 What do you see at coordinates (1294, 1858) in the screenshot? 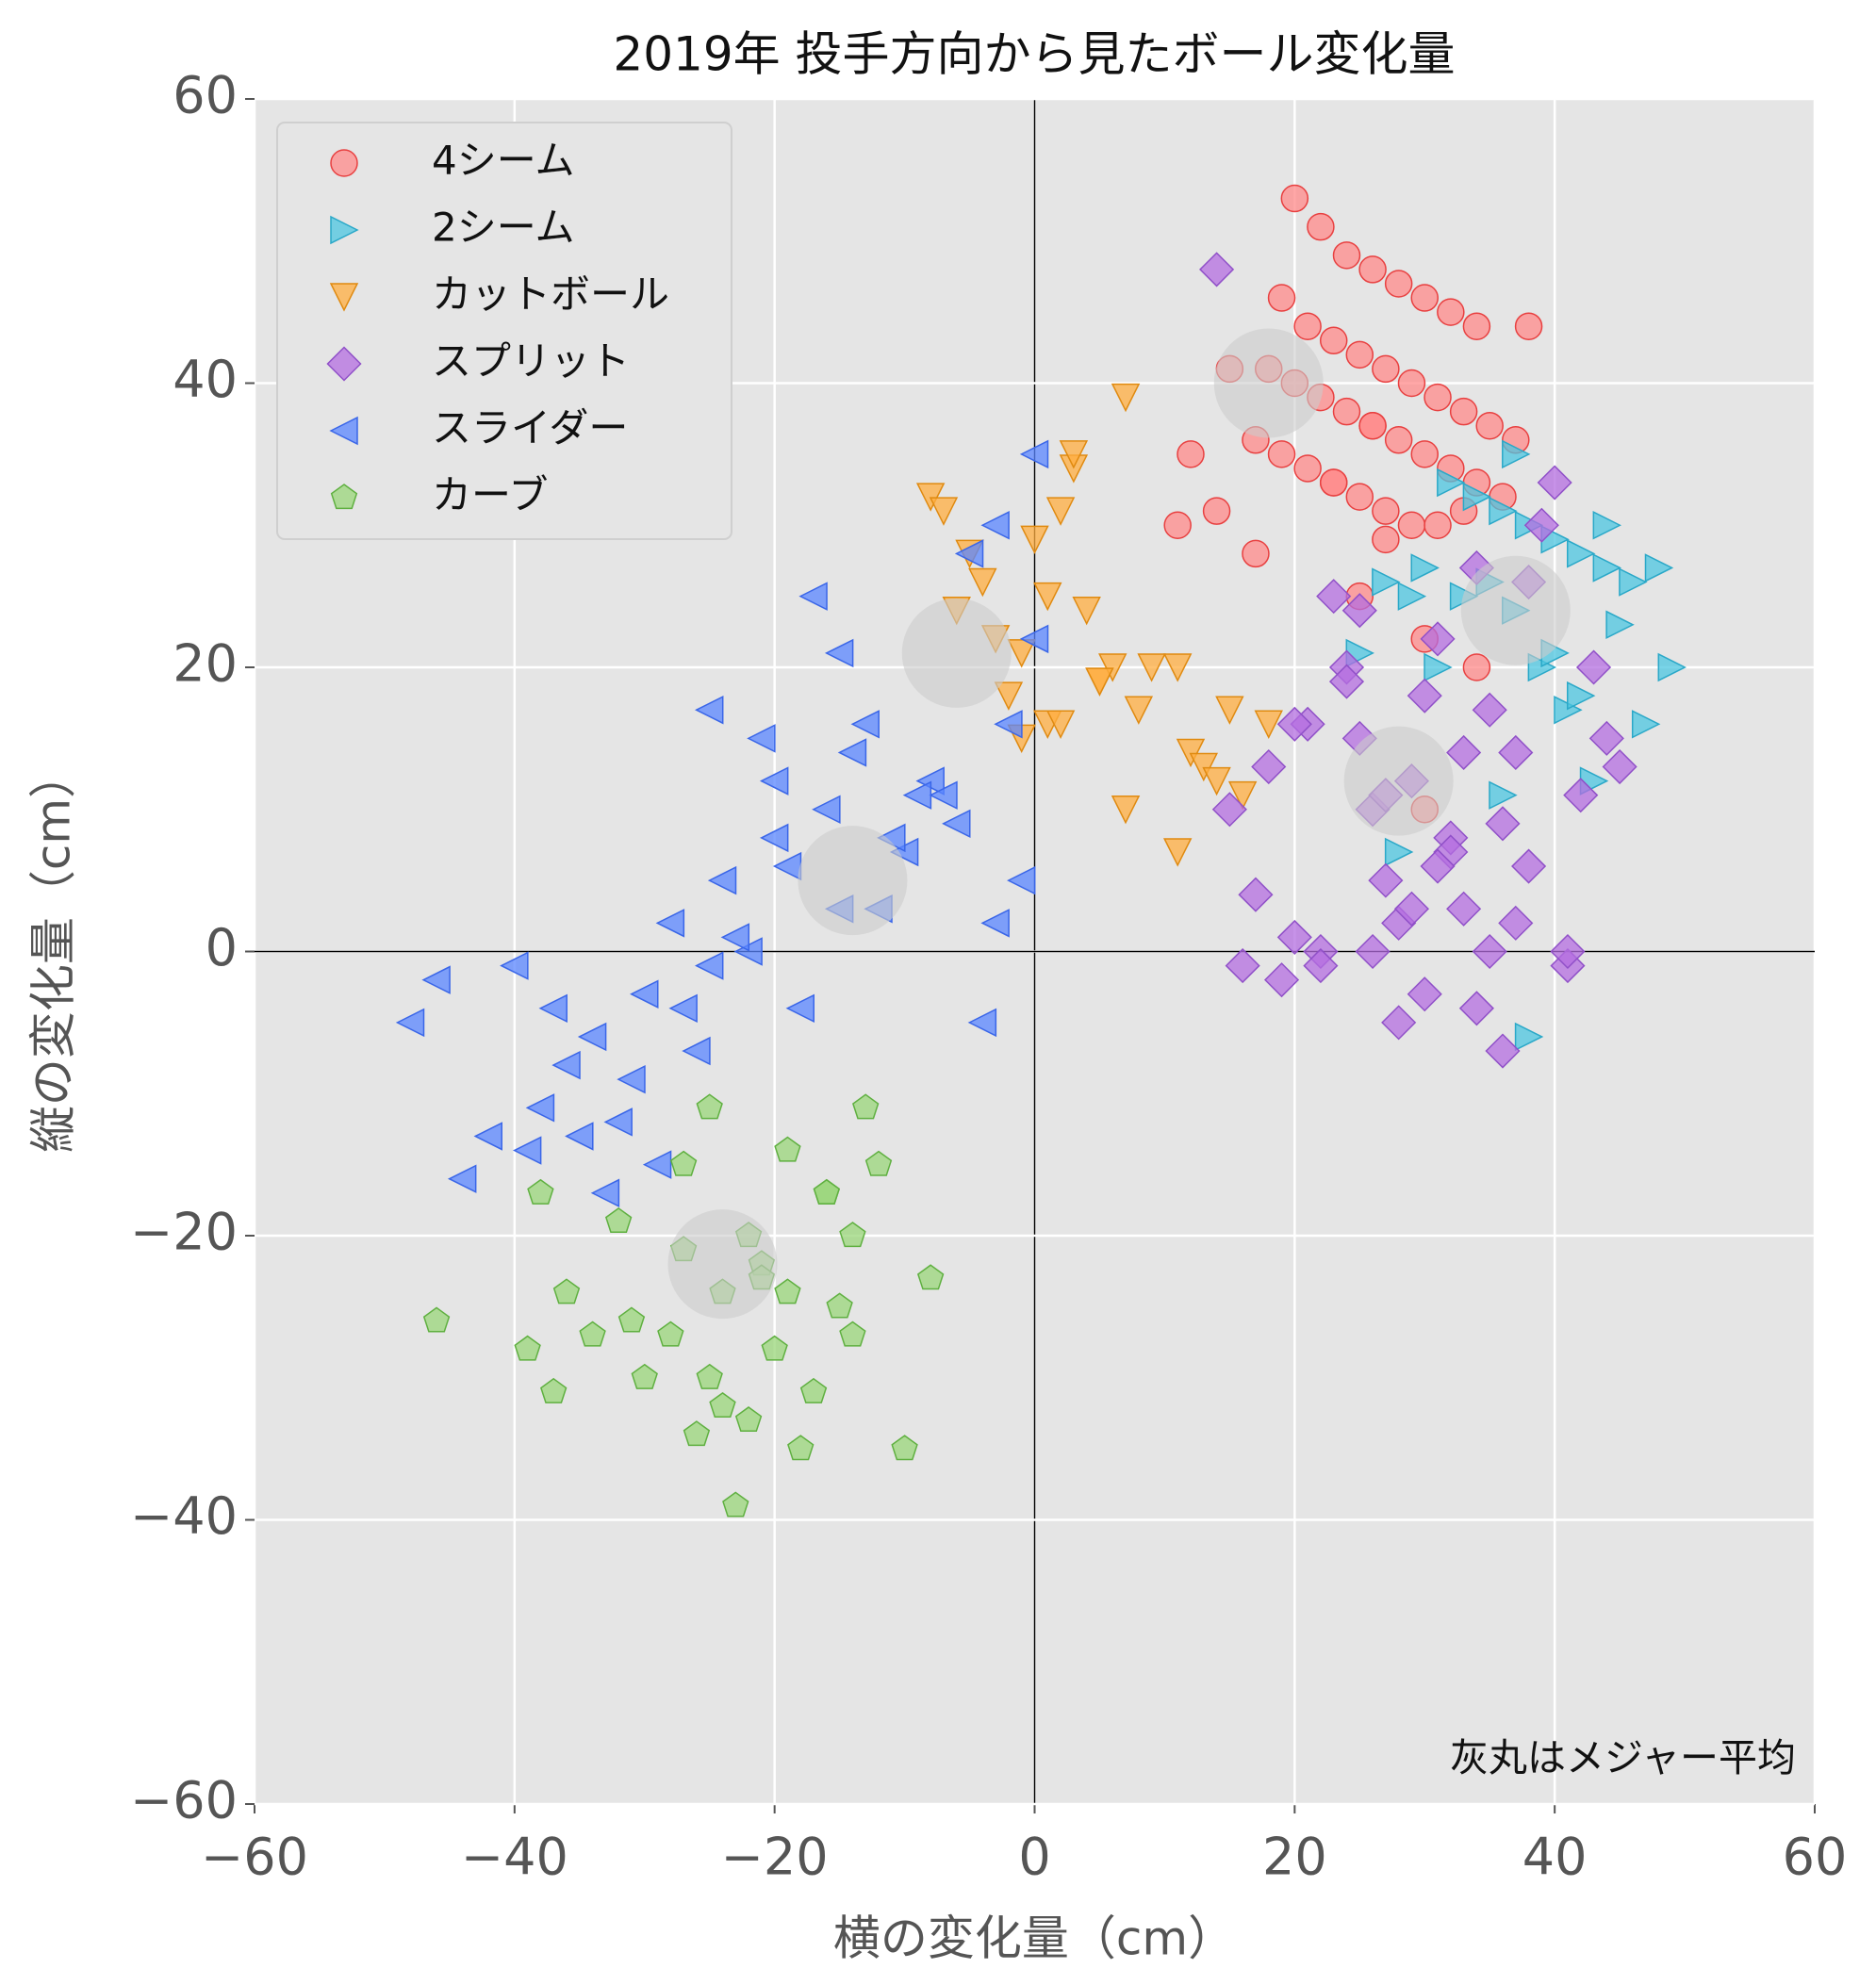
I see `x-tick-label: 20` at bounding box center [1294, 1858].